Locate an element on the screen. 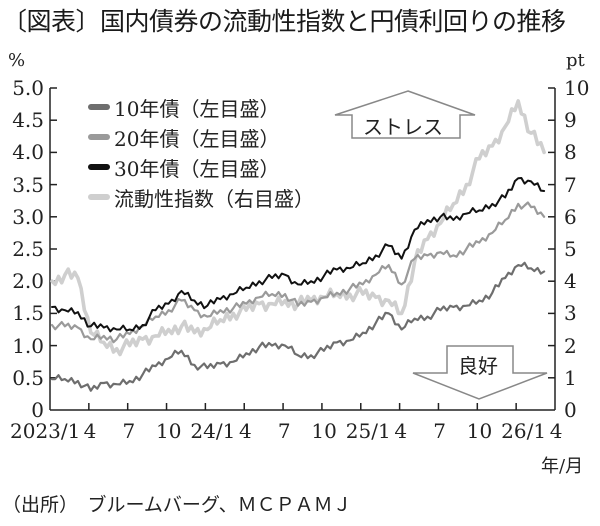 The height and width of the screenshot is (526, 600). legend-swatch-30y is located at coordinates (99, 167).